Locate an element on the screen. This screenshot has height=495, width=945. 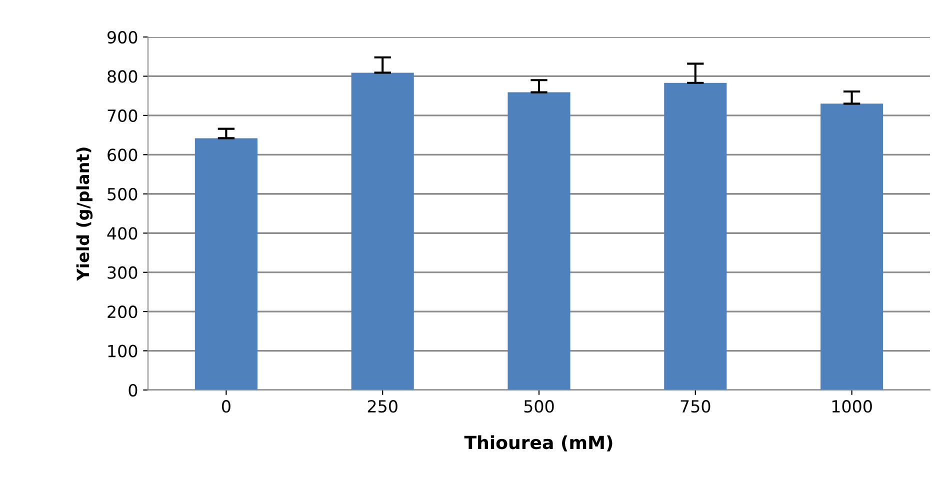
x-tick-label: 0 is located at coordinates (226, 406).